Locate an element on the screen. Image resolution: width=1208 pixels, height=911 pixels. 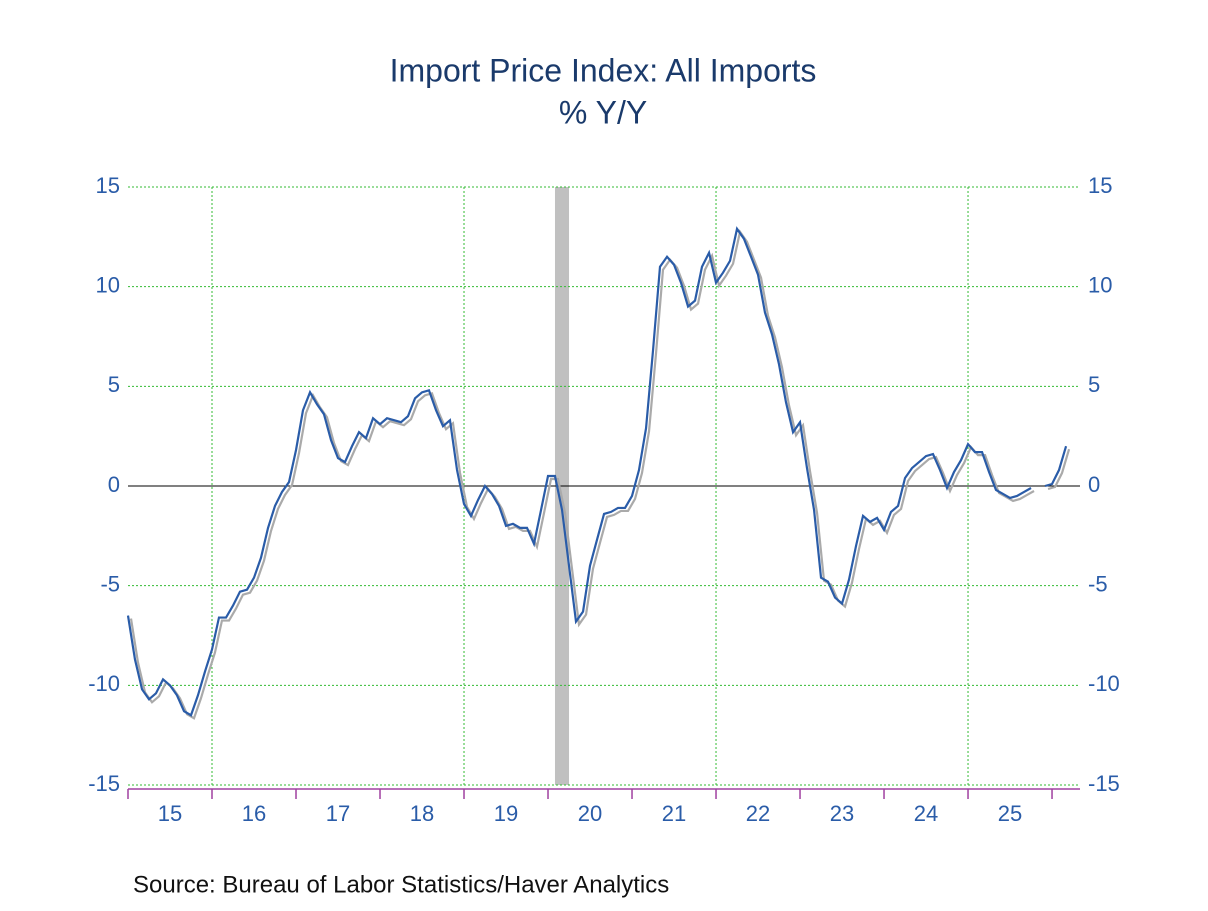
x-tick-label: 15 is located at coordinates (170, 813).